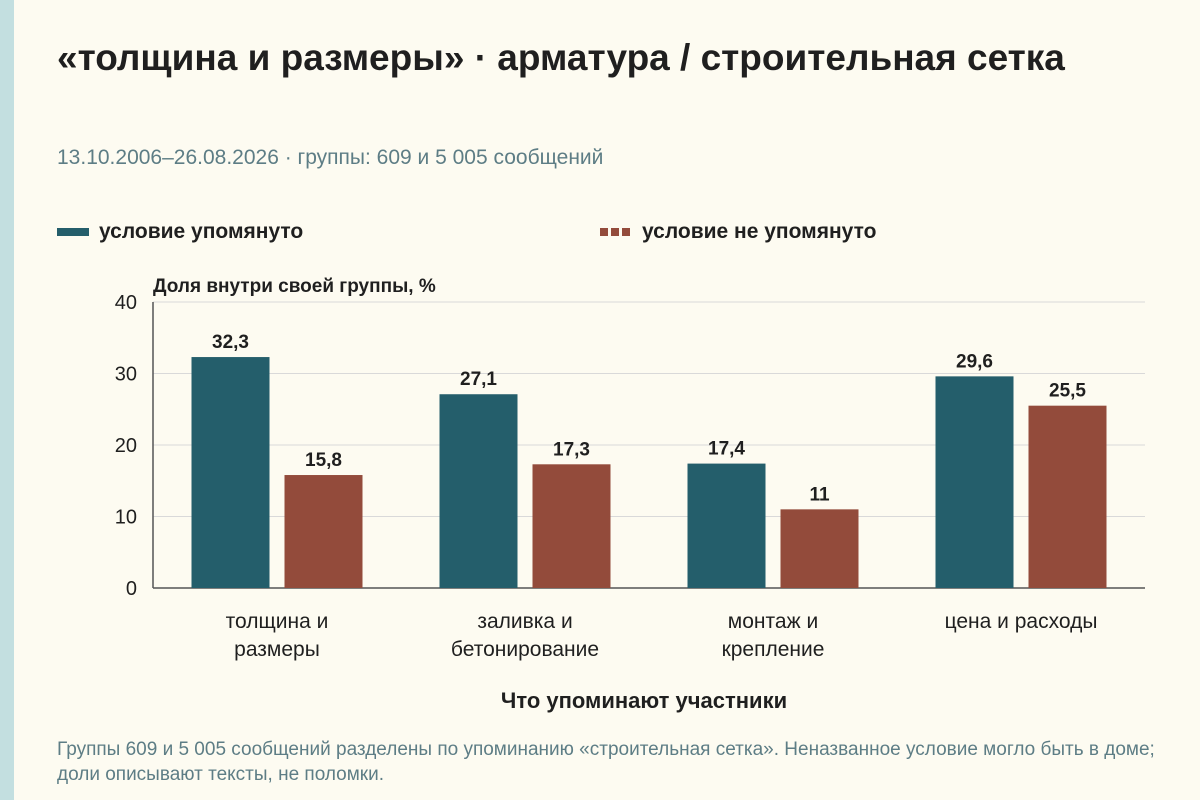 Image resolution: width=1200 pixels, height=800 pixels. I want to click on legend-item-mentioned: условие упомянуто, so click(180, 232).